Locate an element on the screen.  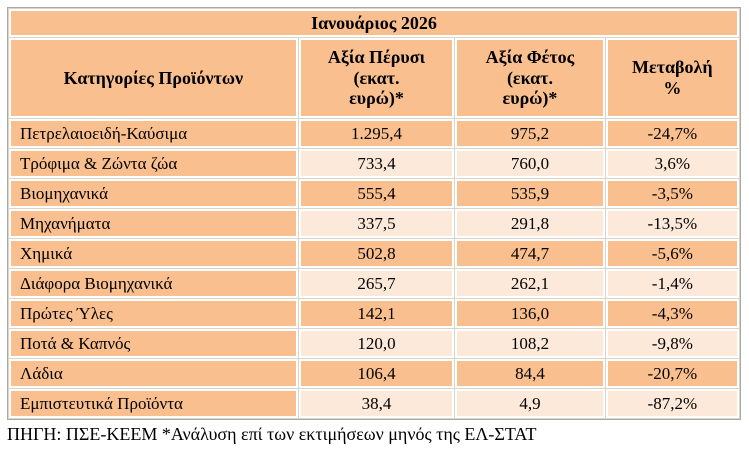
table-row: Βιομηχανικά 555,4 535,9 -3,5% is located at coordinates (374, 193).